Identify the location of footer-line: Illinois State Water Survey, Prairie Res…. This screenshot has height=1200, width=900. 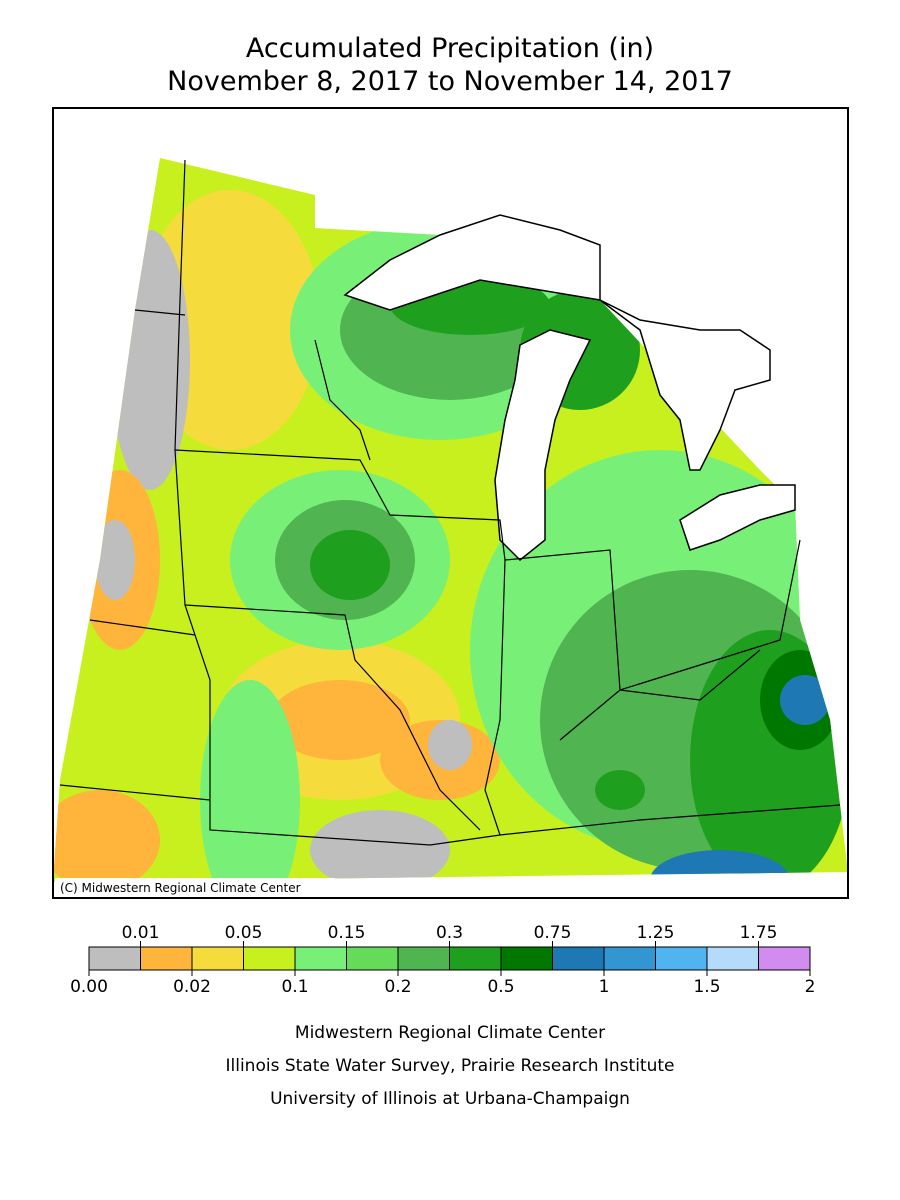
(450, 1066).